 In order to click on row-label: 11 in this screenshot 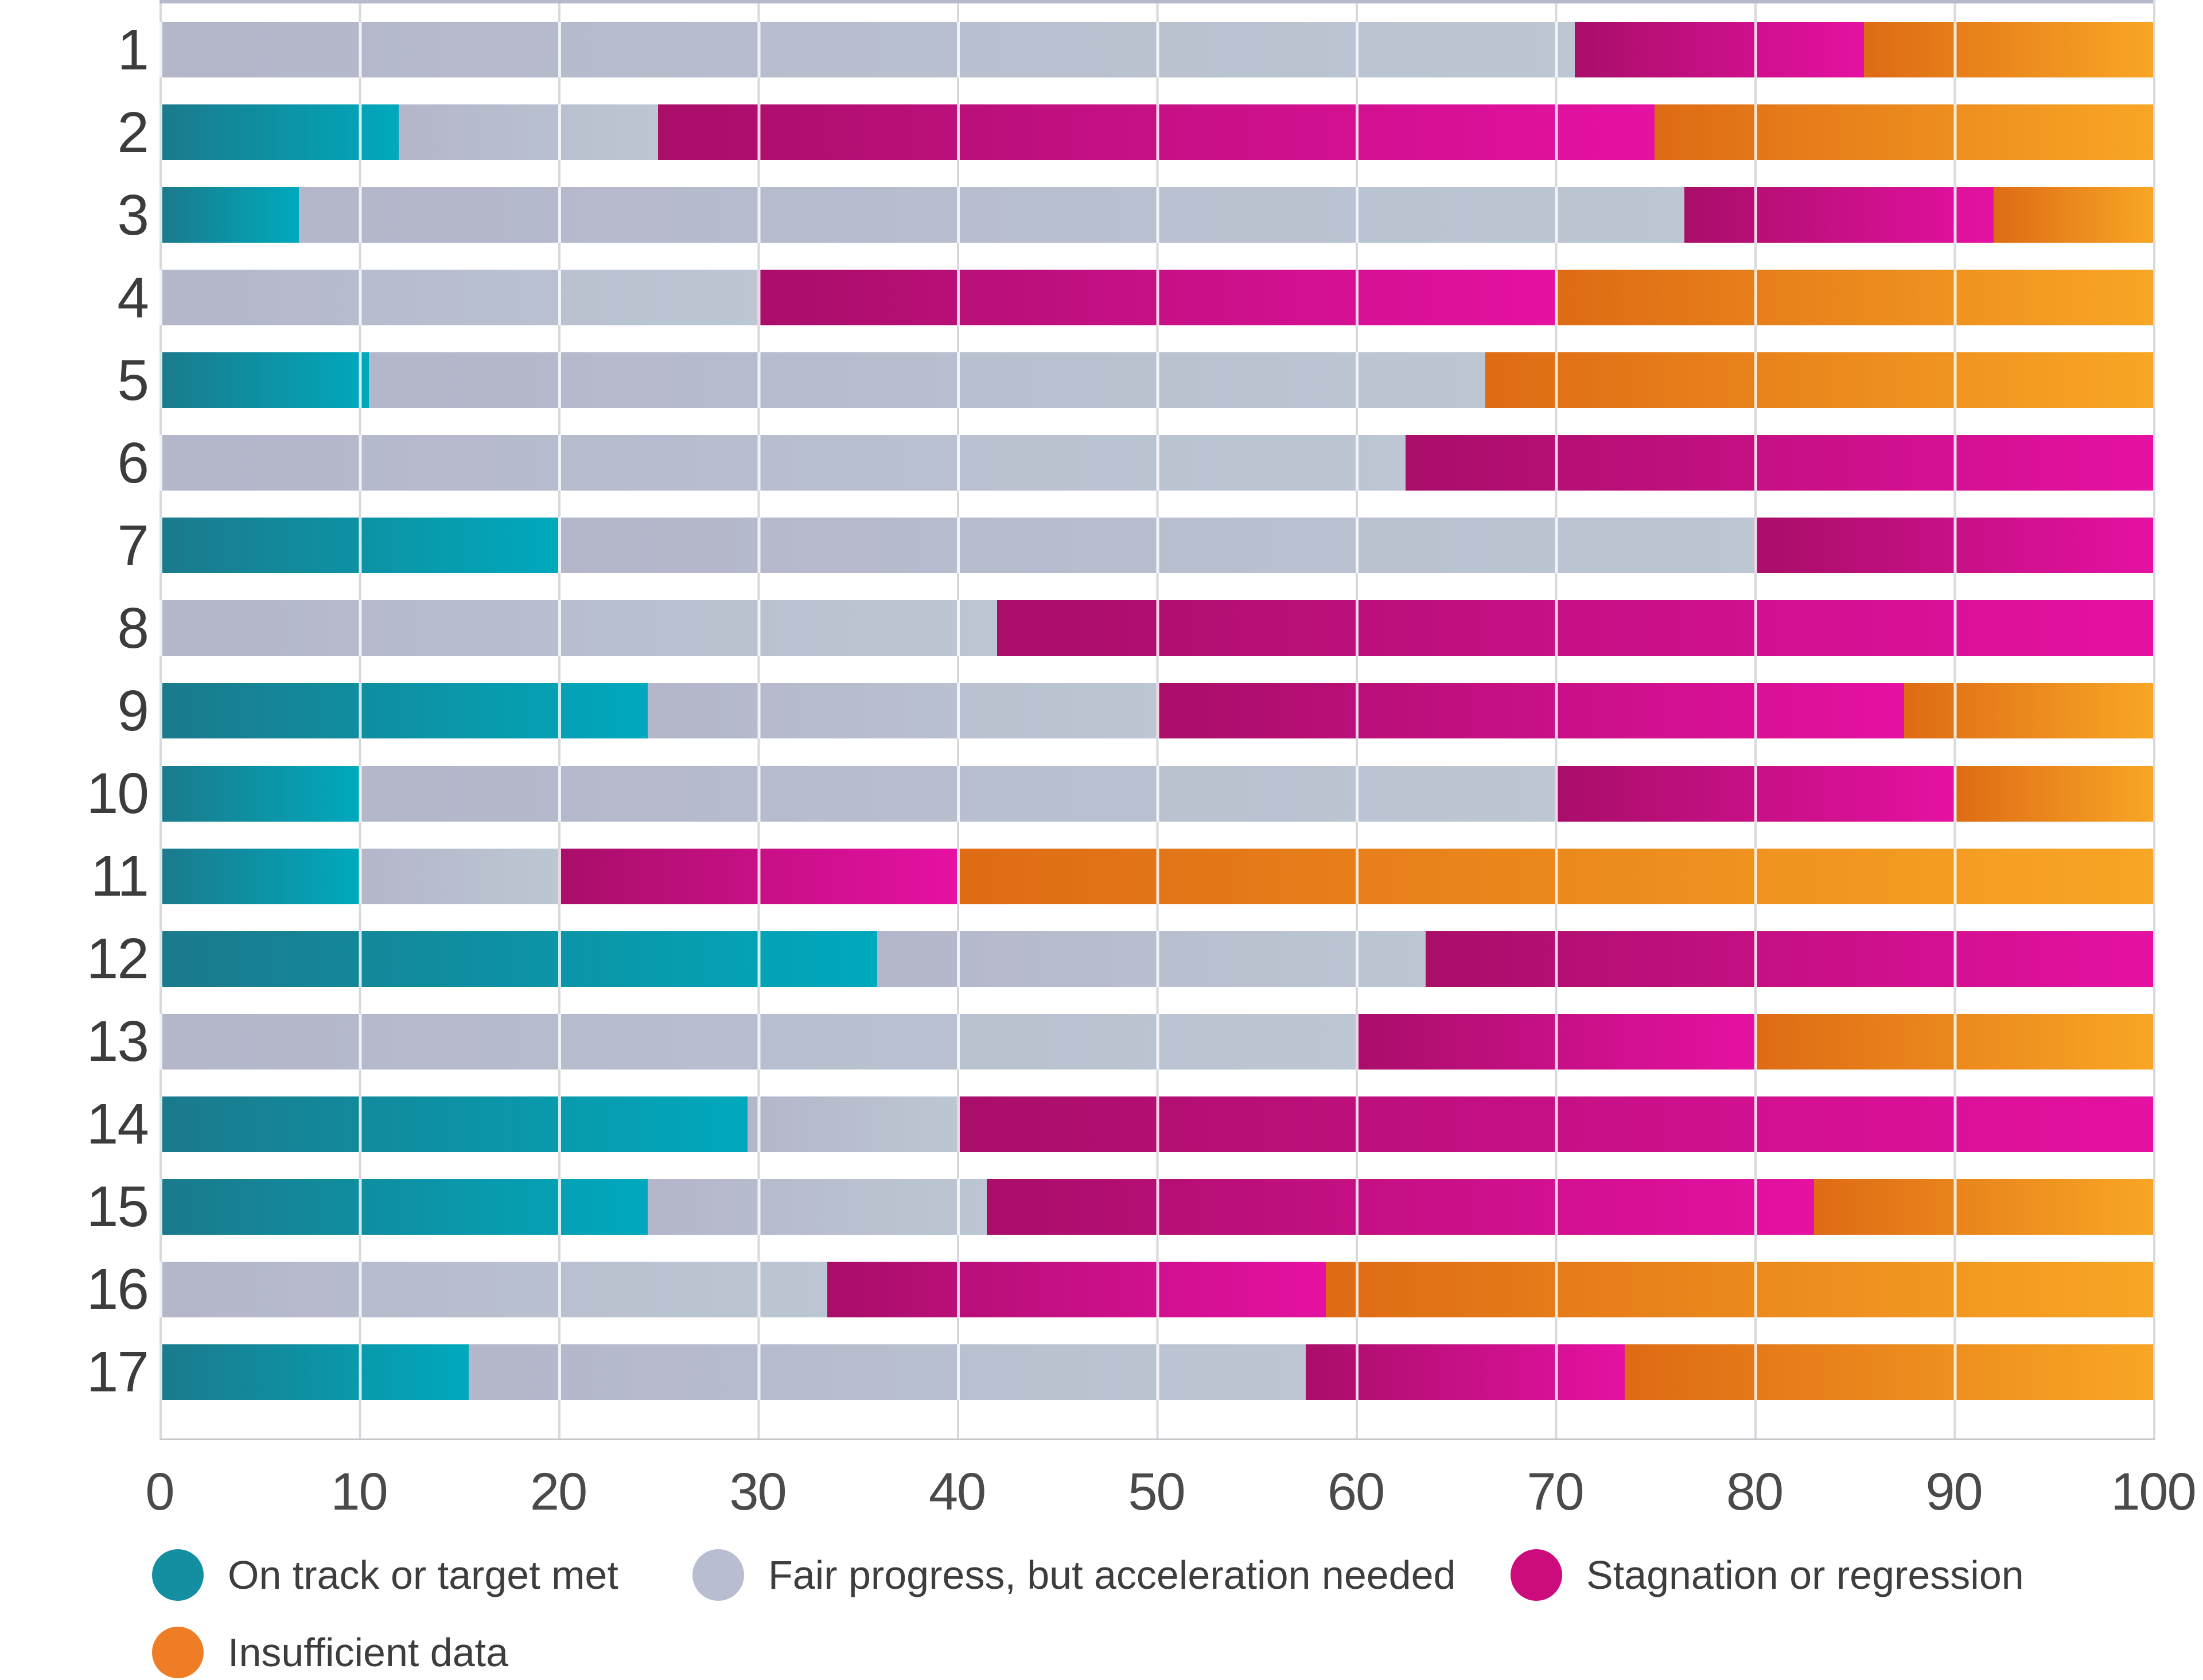, I will do `click(120, 876)`.